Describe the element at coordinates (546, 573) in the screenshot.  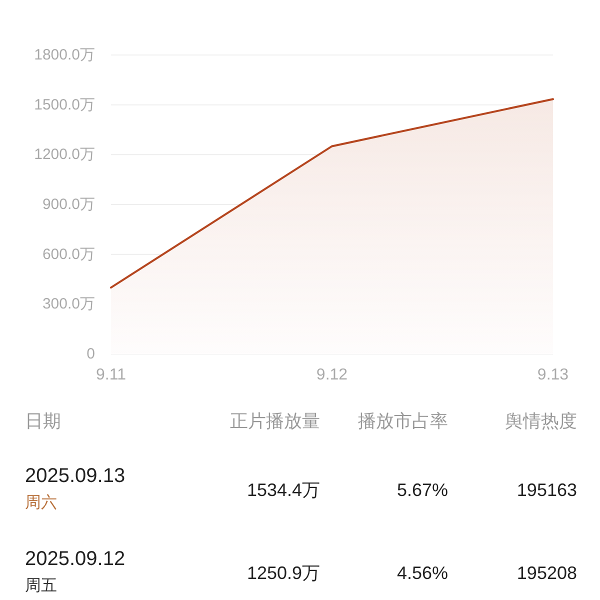
I see `table-cell: 195208` at that location.